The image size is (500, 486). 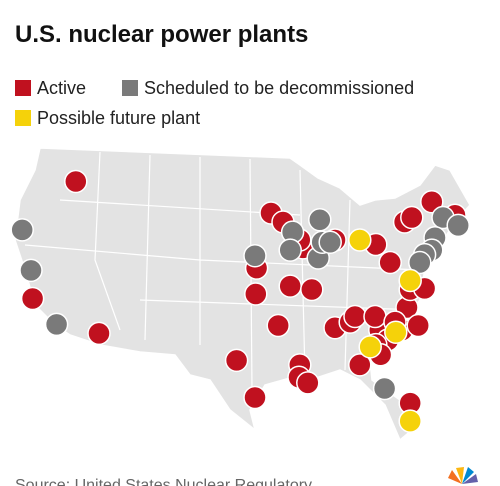 What do you see at coordinates (118, 118) in the screenshot?
I see `legend-label: Possible future plant` at bounding box center [118, 118].